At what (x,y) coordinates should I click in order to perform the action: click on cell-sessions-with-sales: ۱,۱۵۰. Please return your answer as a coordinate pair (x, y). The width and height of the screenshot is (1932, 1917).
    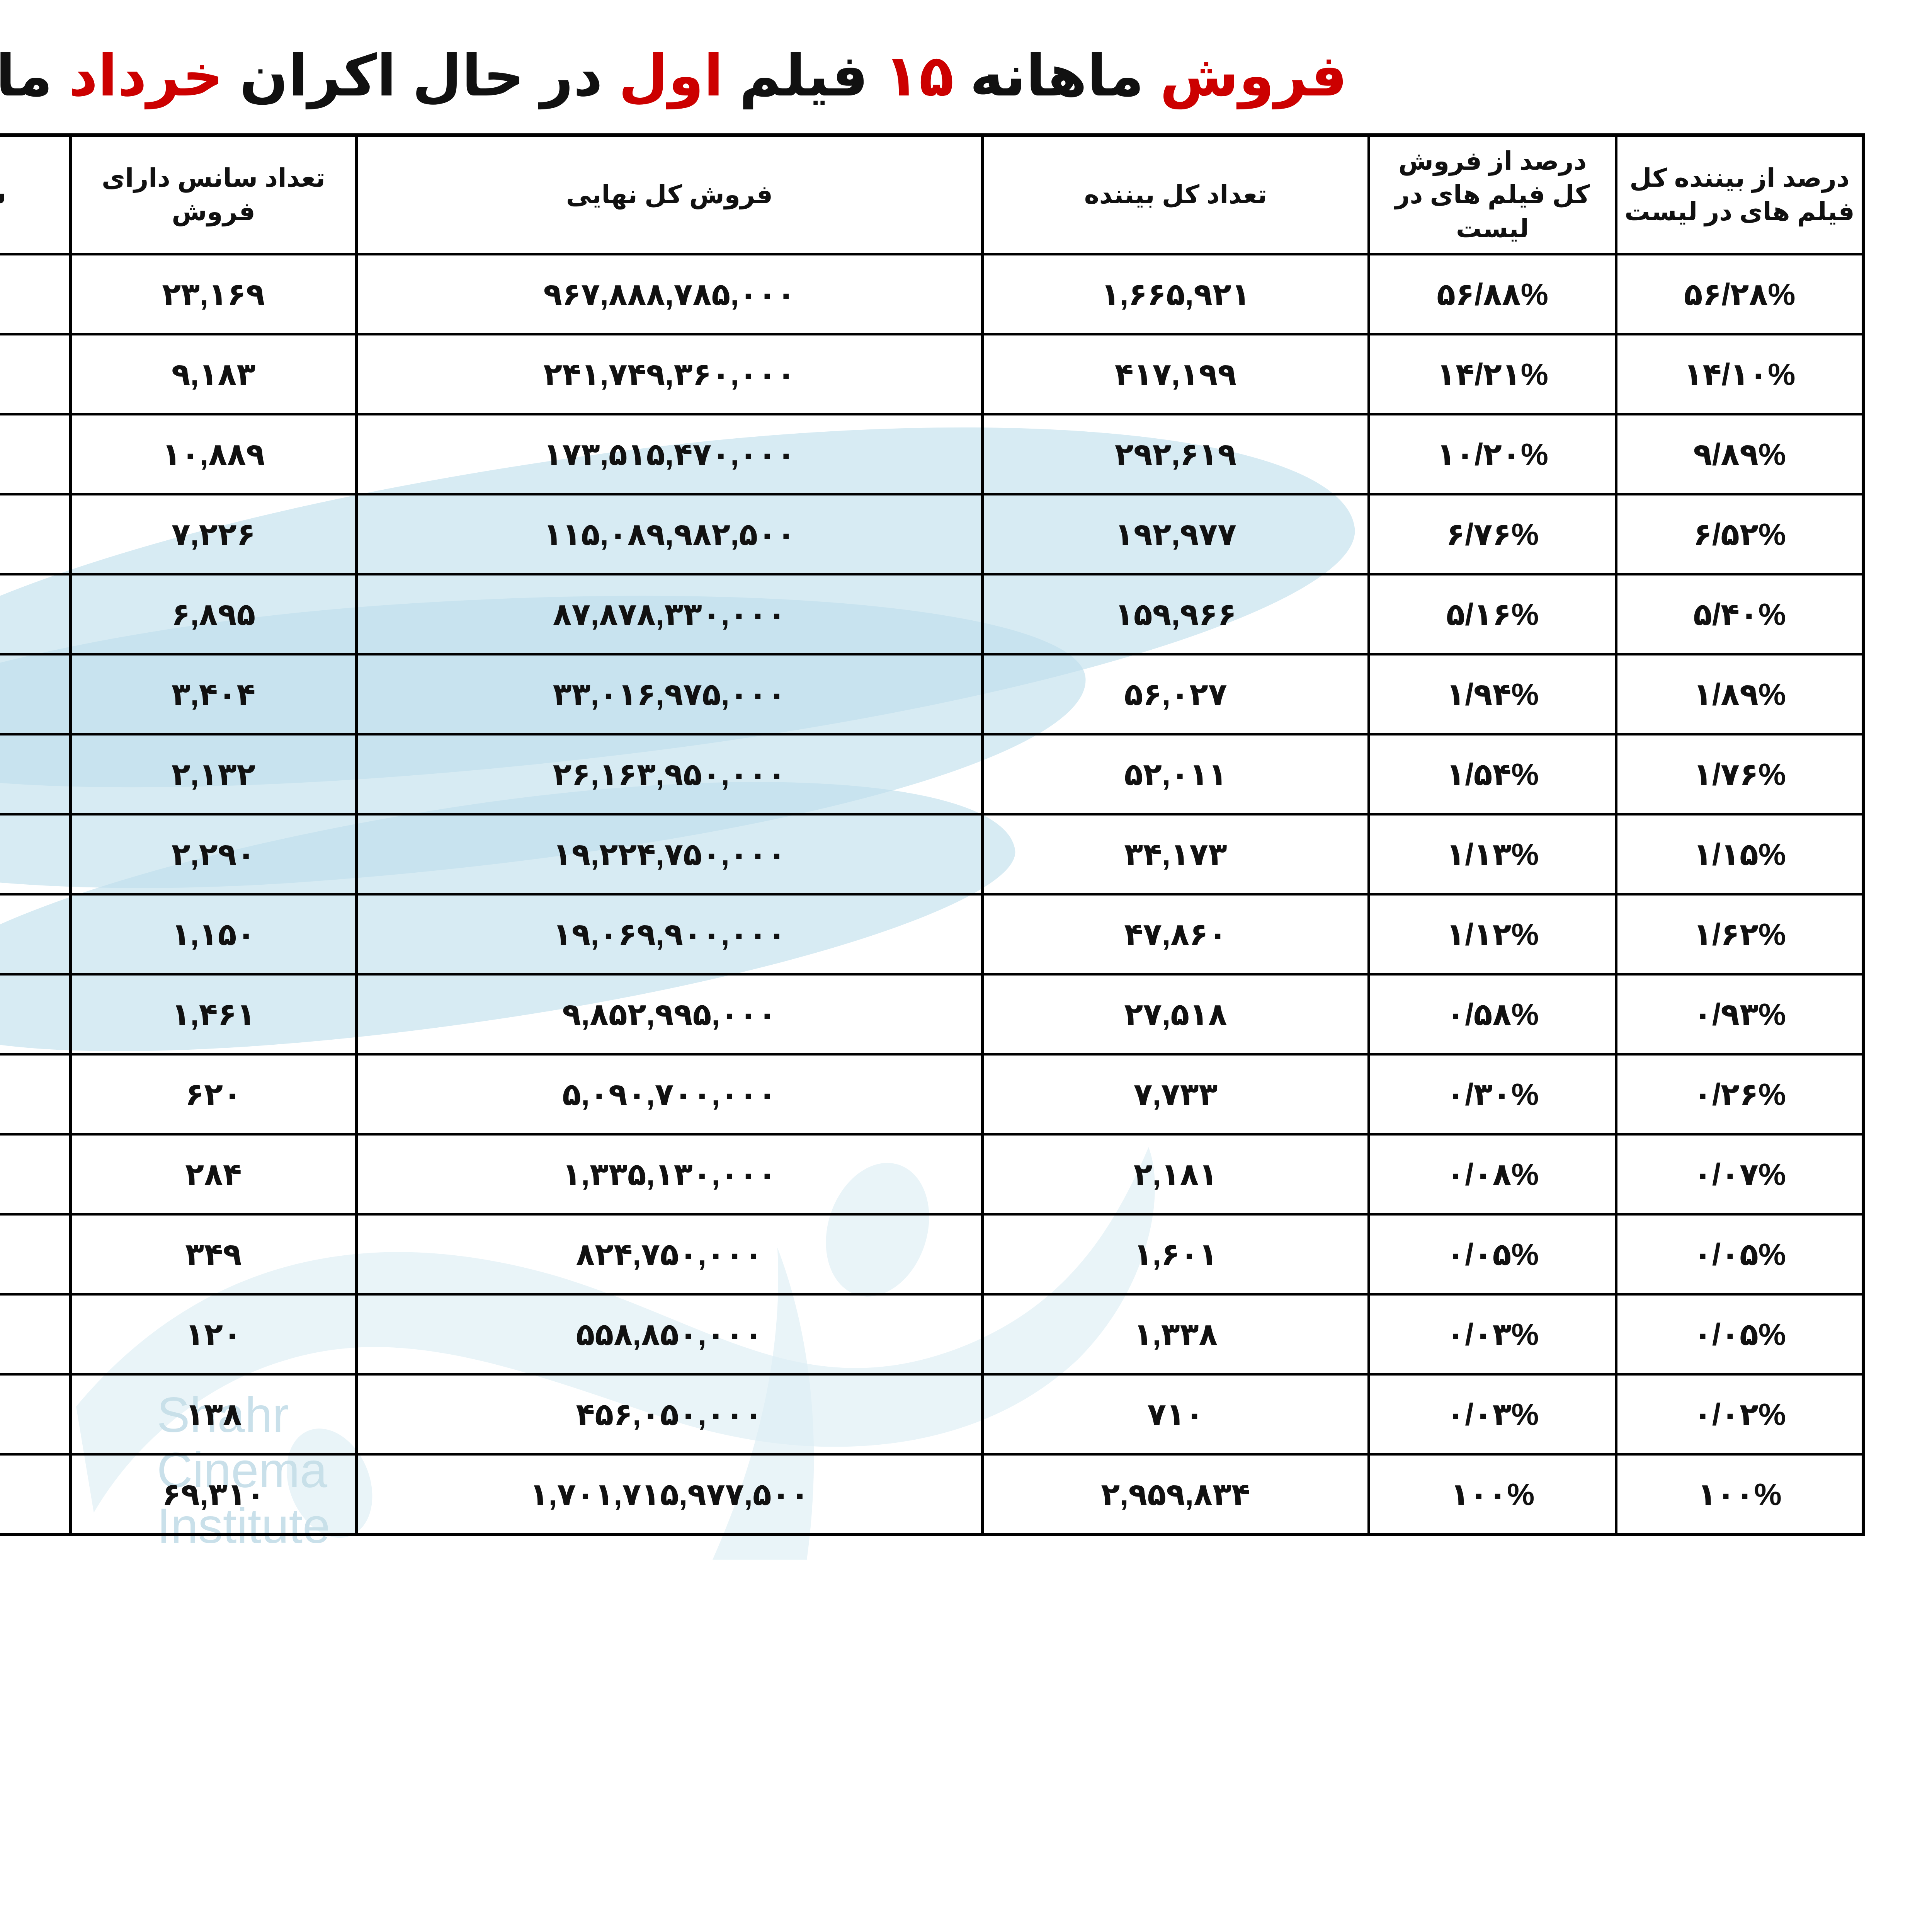
    Looking at the image, I should click on (214, 935).